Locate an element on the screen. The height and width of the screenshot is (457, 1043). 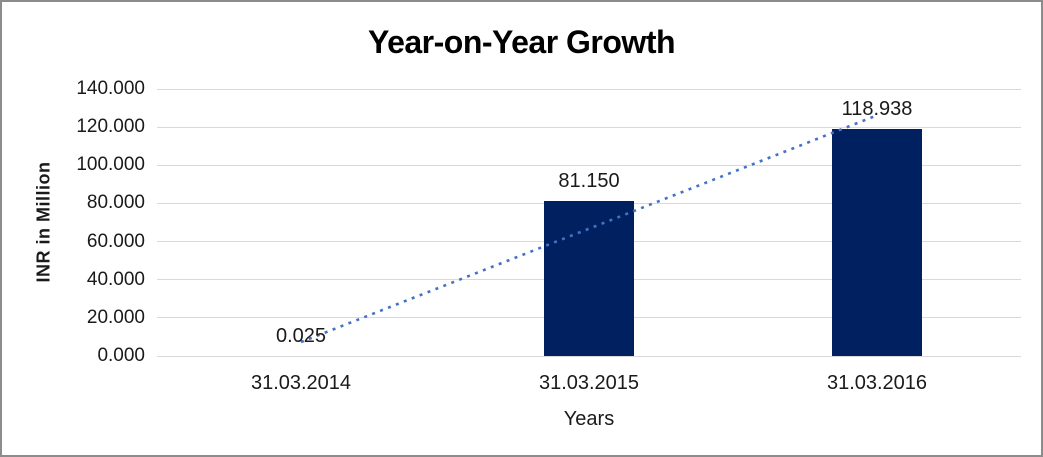
x-tick-label: 31.03.2016 is located at coordinates (877, 383).